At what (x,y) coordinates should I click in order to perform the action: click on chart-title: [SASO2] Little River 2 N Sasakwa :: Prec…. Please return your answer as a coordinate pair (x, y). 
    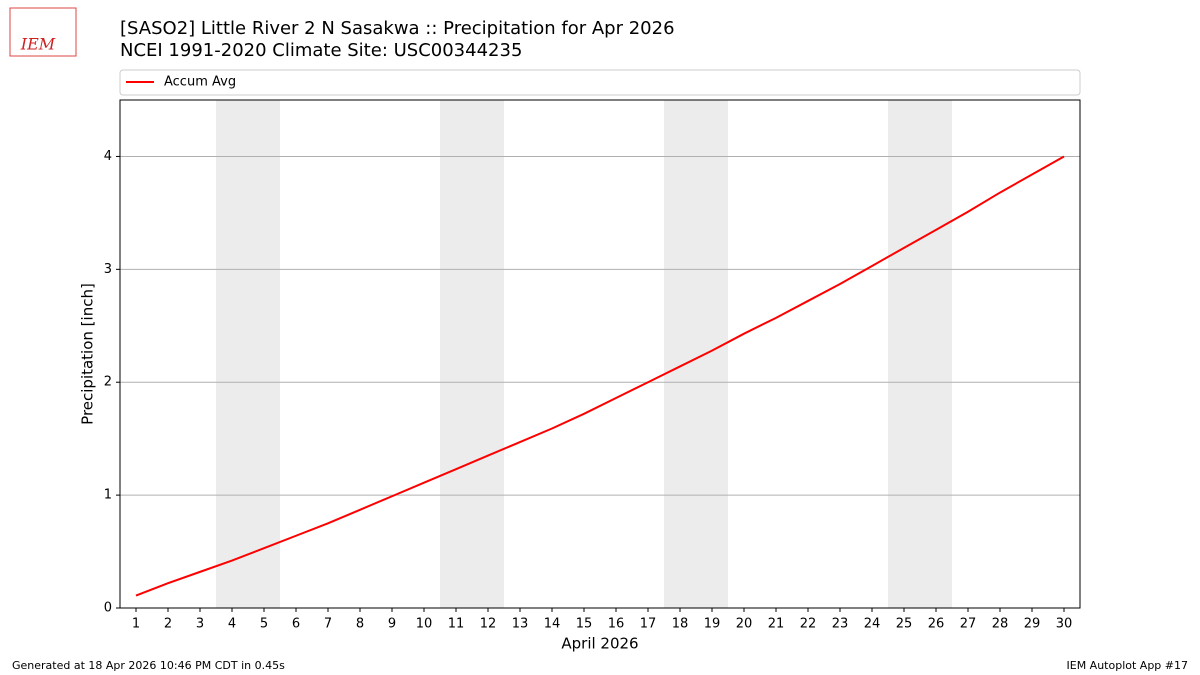
    Looking at the image, I should click on (397, 28).